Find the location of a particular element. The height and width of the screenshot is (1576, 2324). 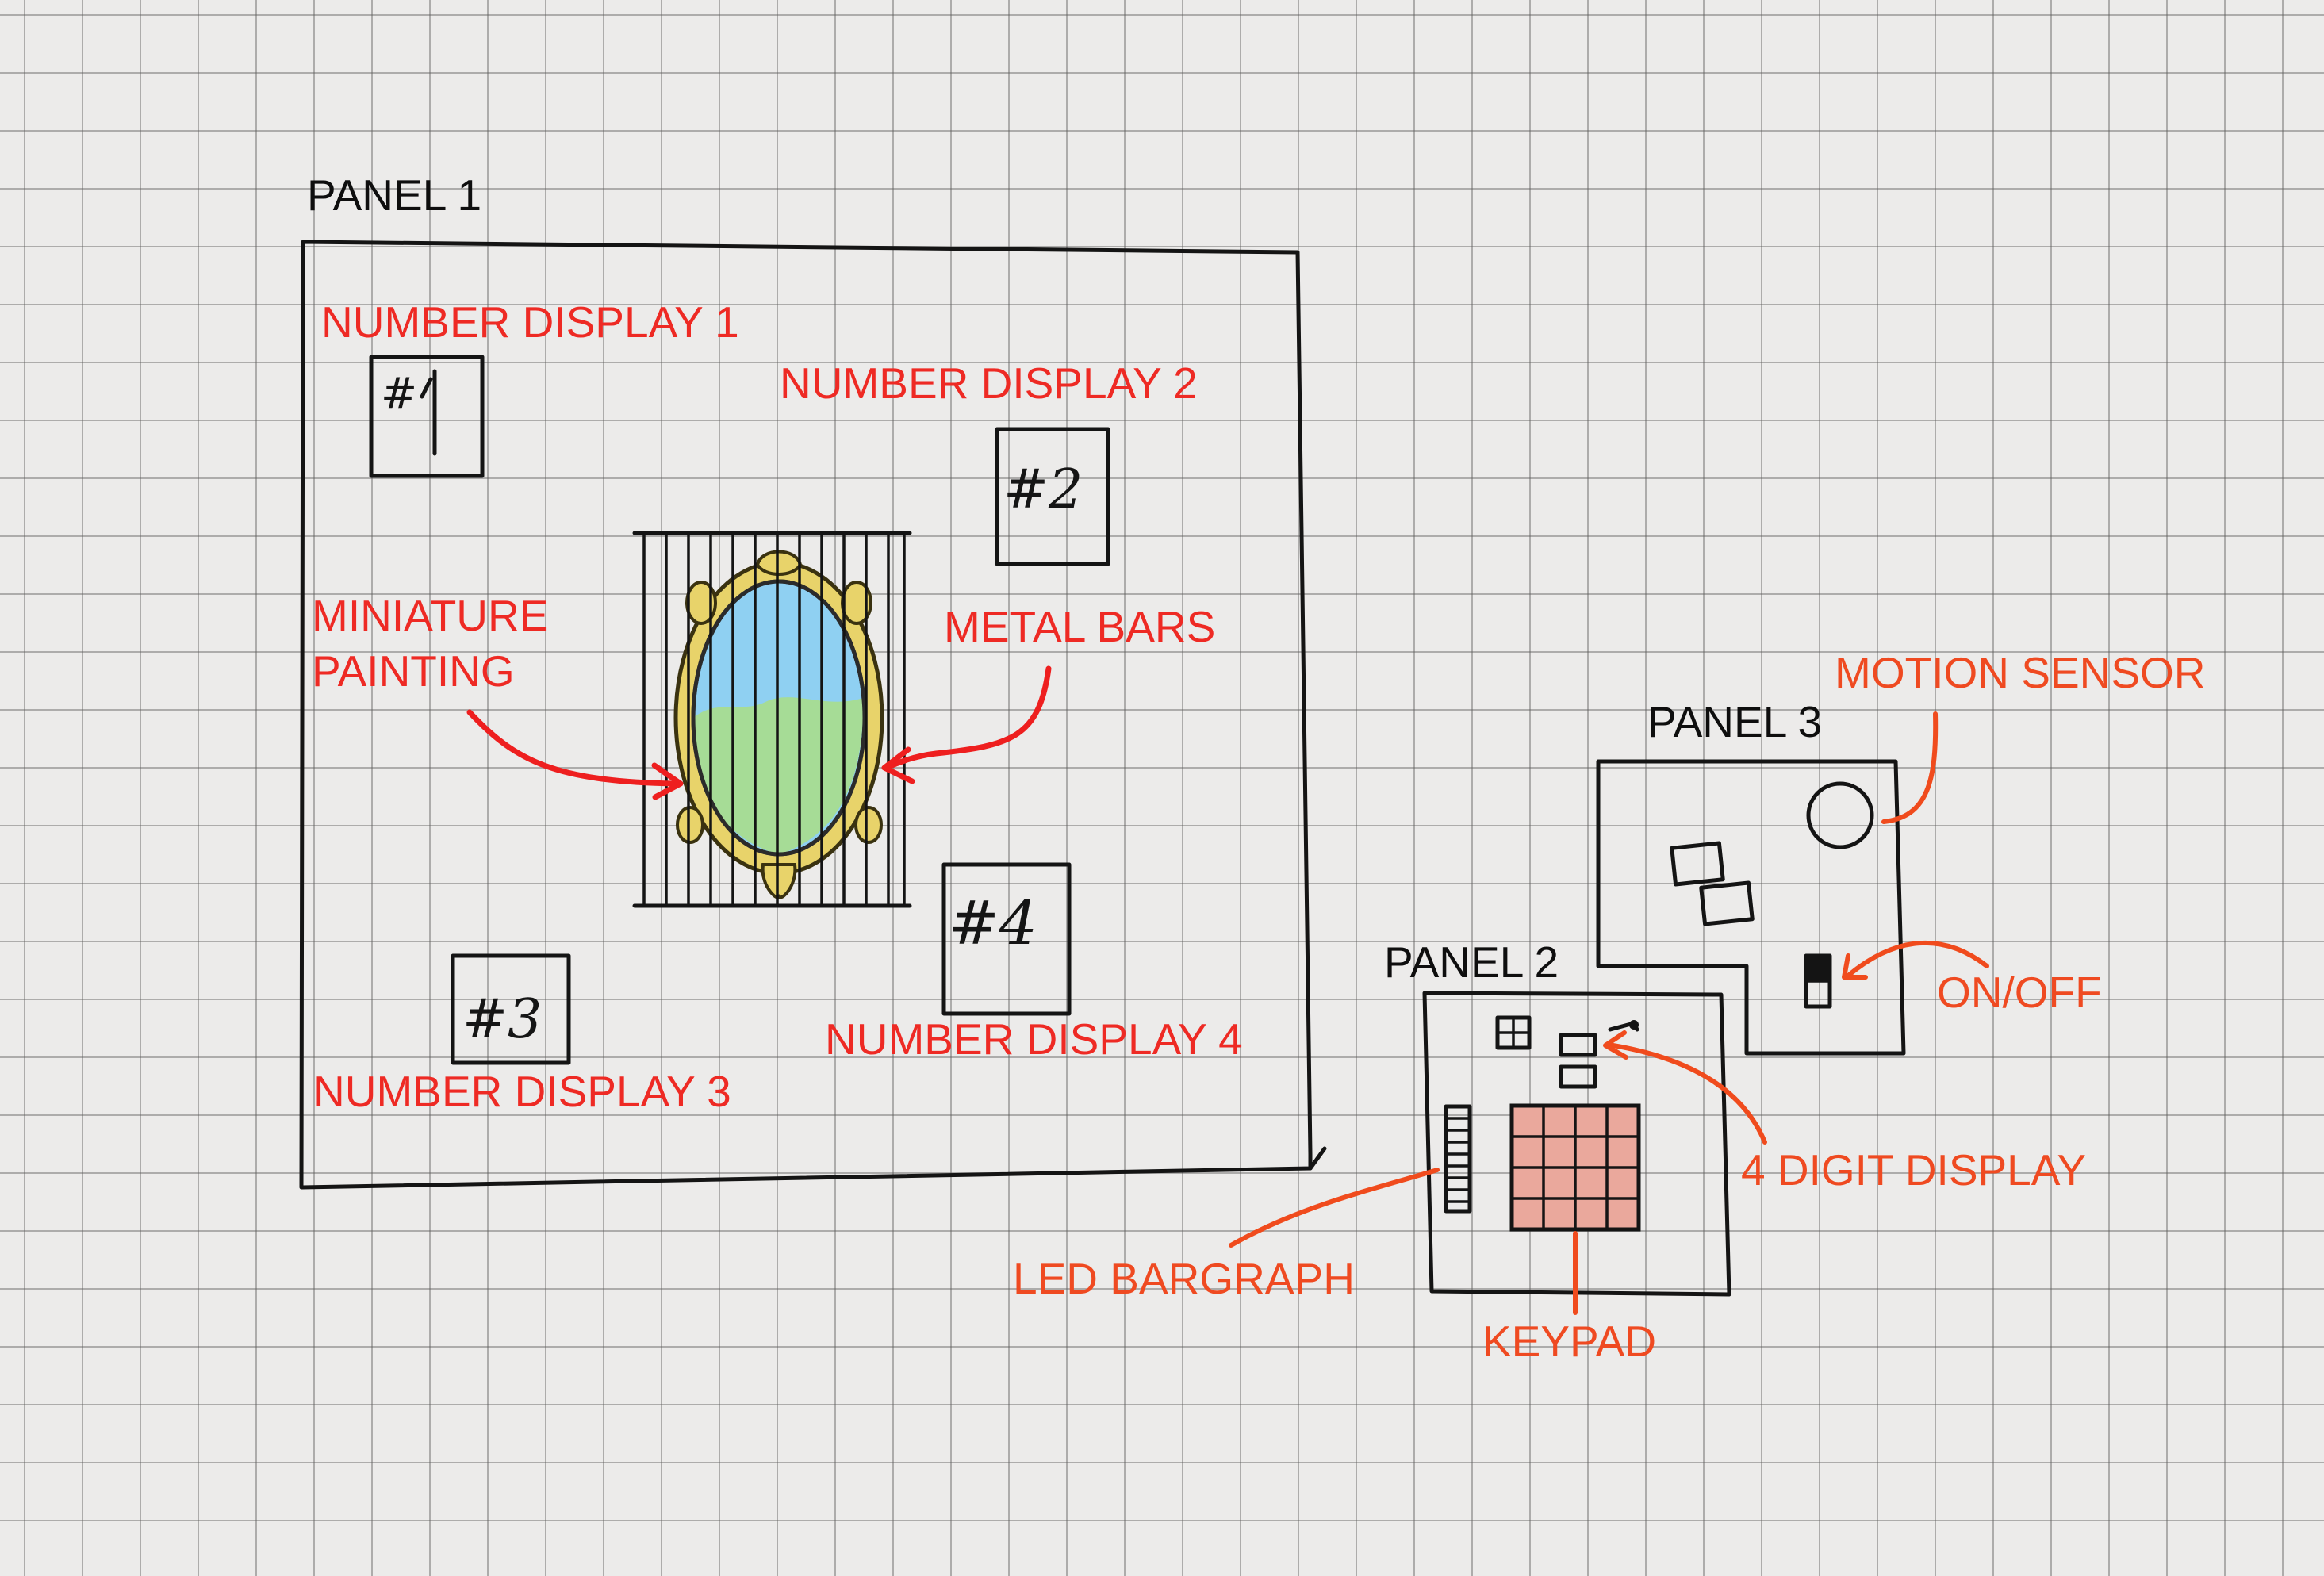

four-digit-display is located at coordinates (1578, 1045).